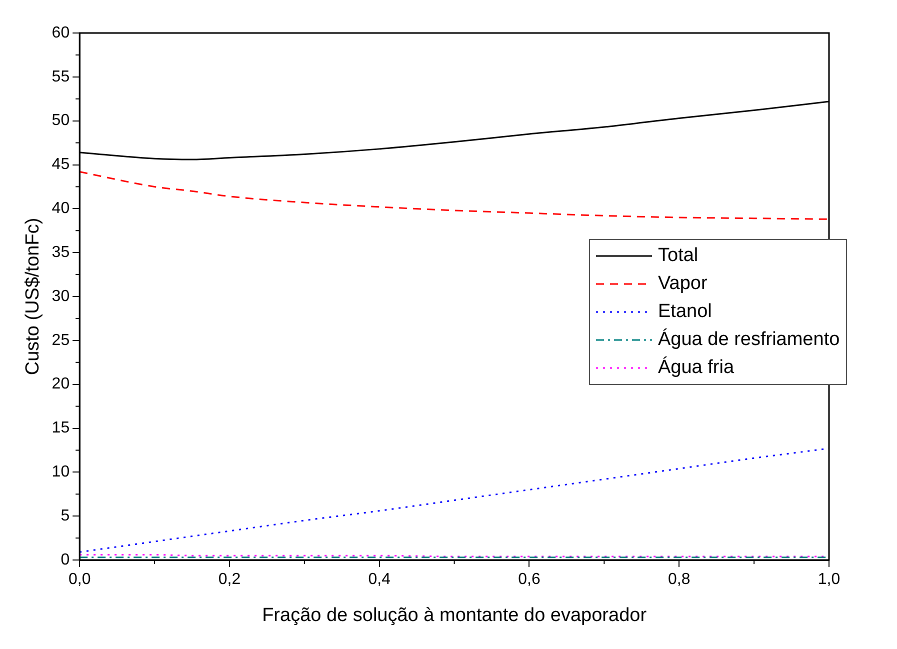  What do you see at coordinates (61, 77) in the screenshot?
I see `y-tick-label: 55` at bounding box center [61, 77].